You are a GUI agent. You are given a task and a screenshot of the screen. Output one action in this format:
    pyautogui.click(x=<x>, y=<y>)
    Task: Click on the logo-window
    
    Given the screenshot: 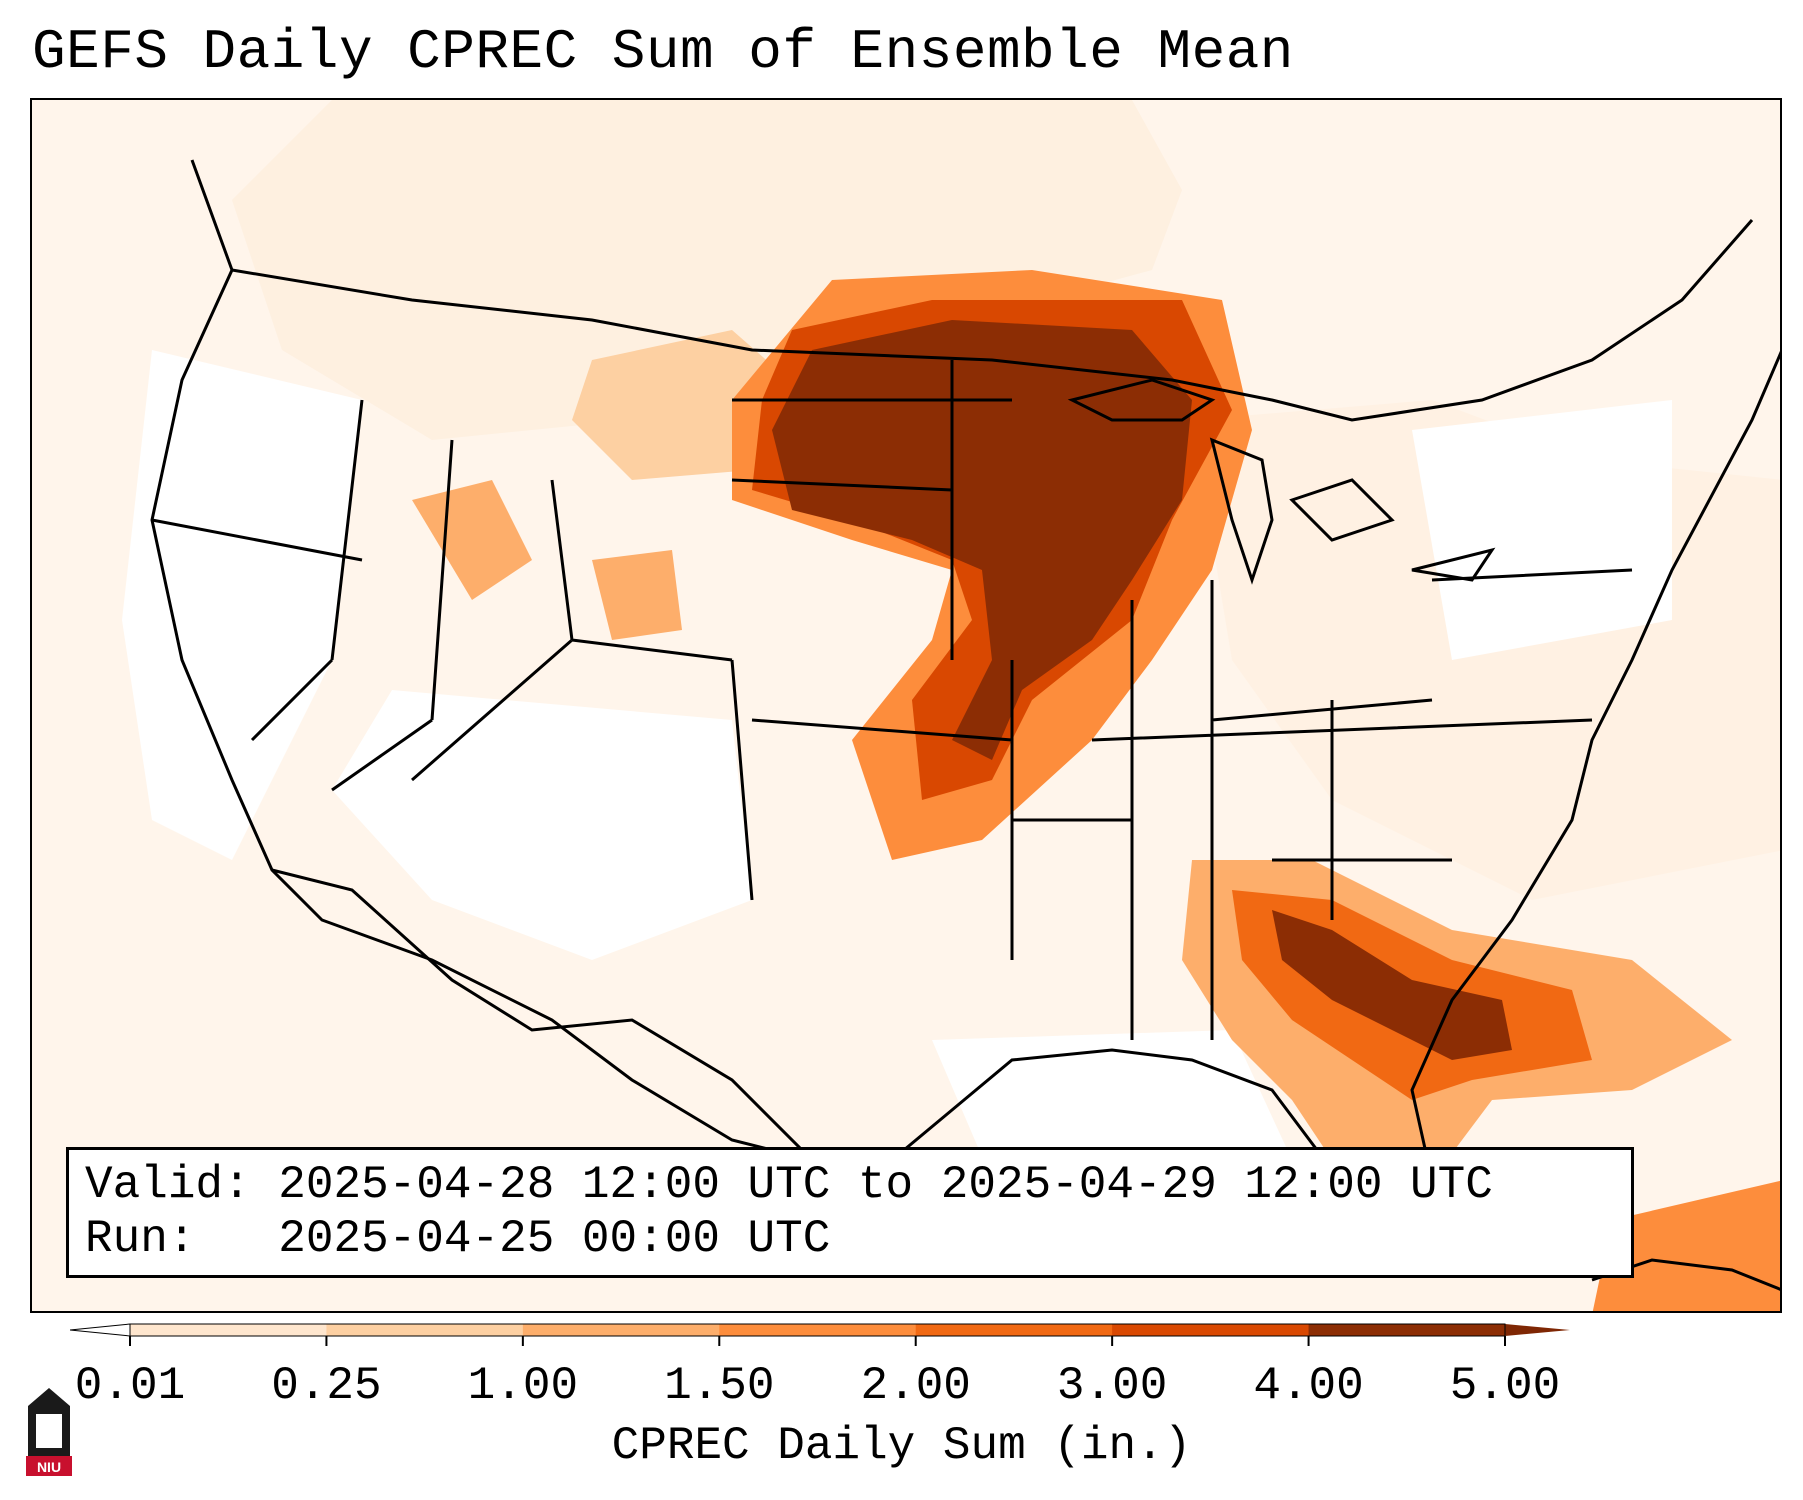 What is the action you would take?
    pyautogui.click(x=49, y=1431)
    